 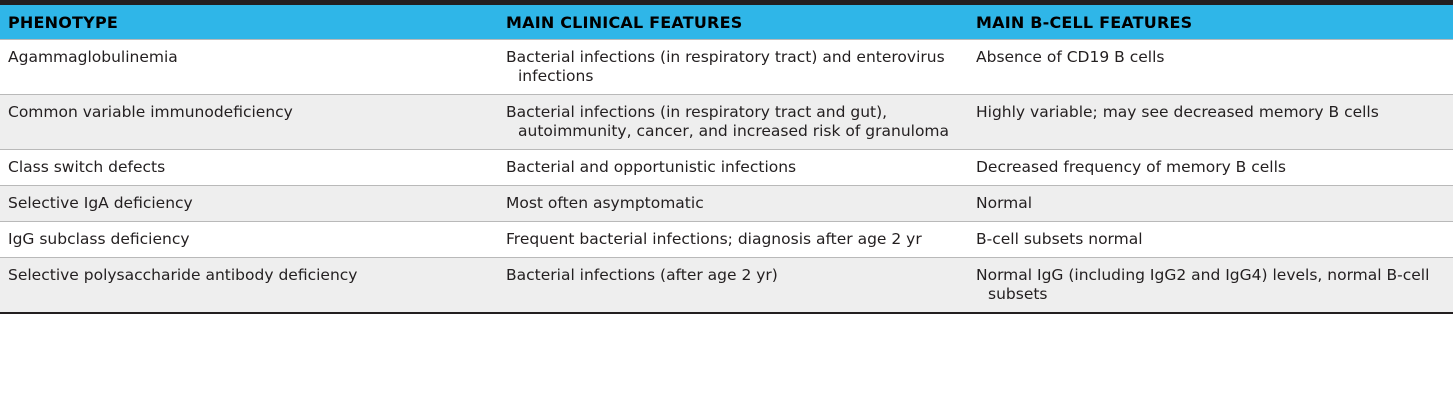 What do you see at coordinates (1210, 22) in the screenshot?
I see `header-b-cell-features: MAIN B-CELL FEATURES` at bounding box center [1210, 22].